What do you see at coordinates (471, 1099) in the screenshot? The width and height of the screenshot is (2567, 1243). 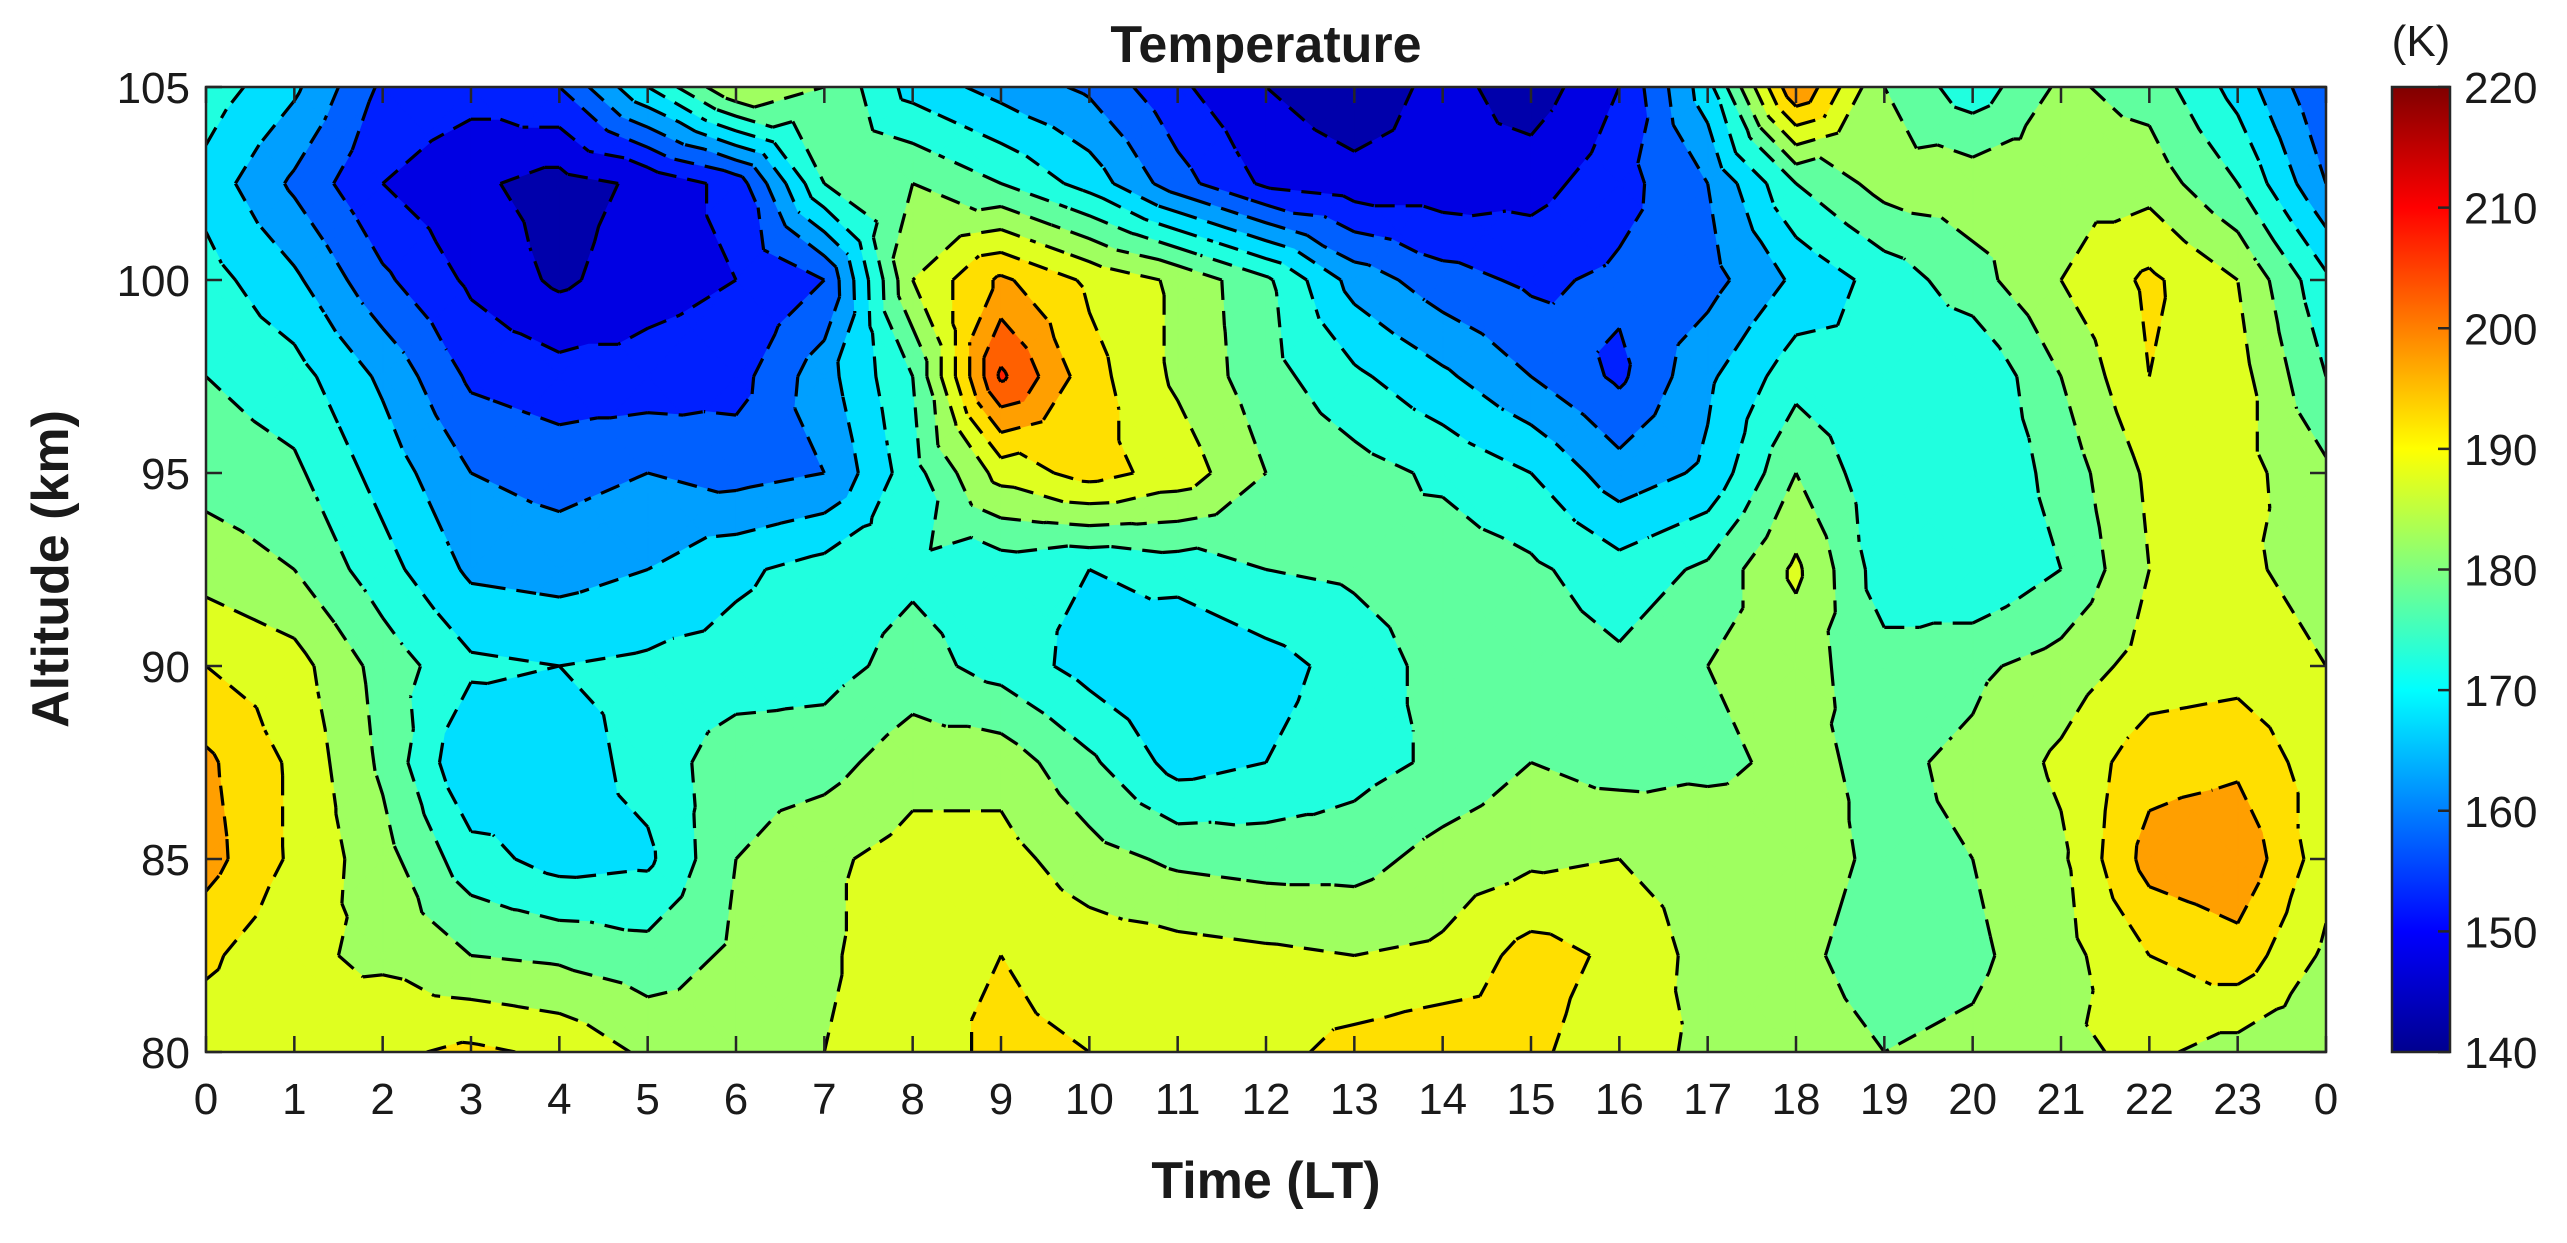 I see `x-tick-label: 3` at bounding box center [471, 1099].